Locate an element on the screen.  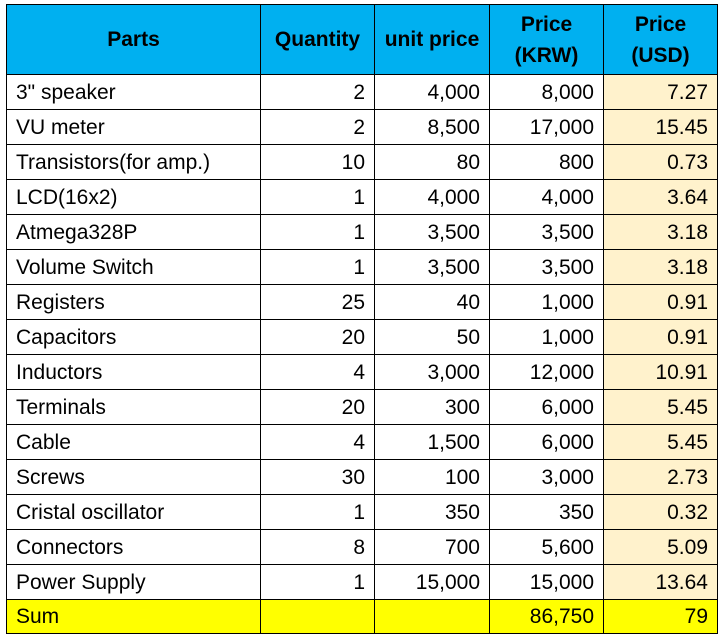
cell-part: Capacitors is located at coordinates (133, 337).